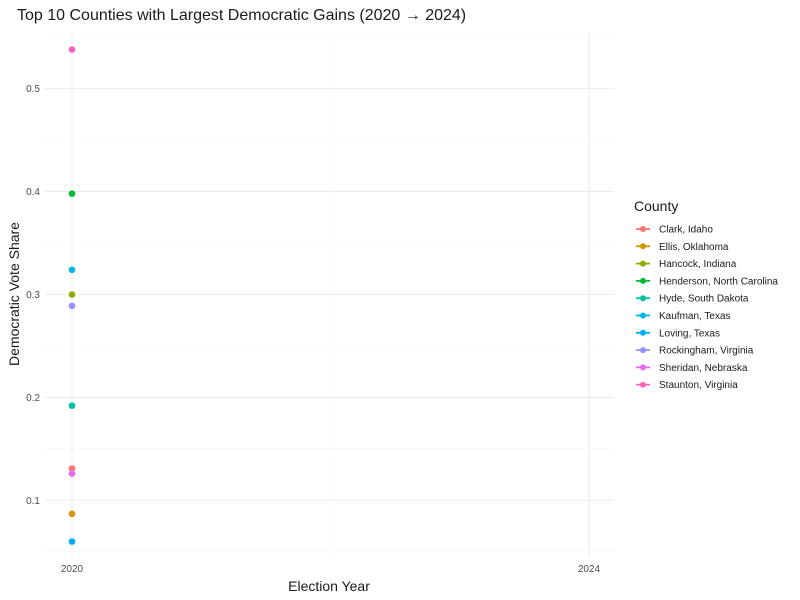 Image resolution: width=800 pixels, height=600 pixels. I want to click on legend-title: County, so click(656, 206).